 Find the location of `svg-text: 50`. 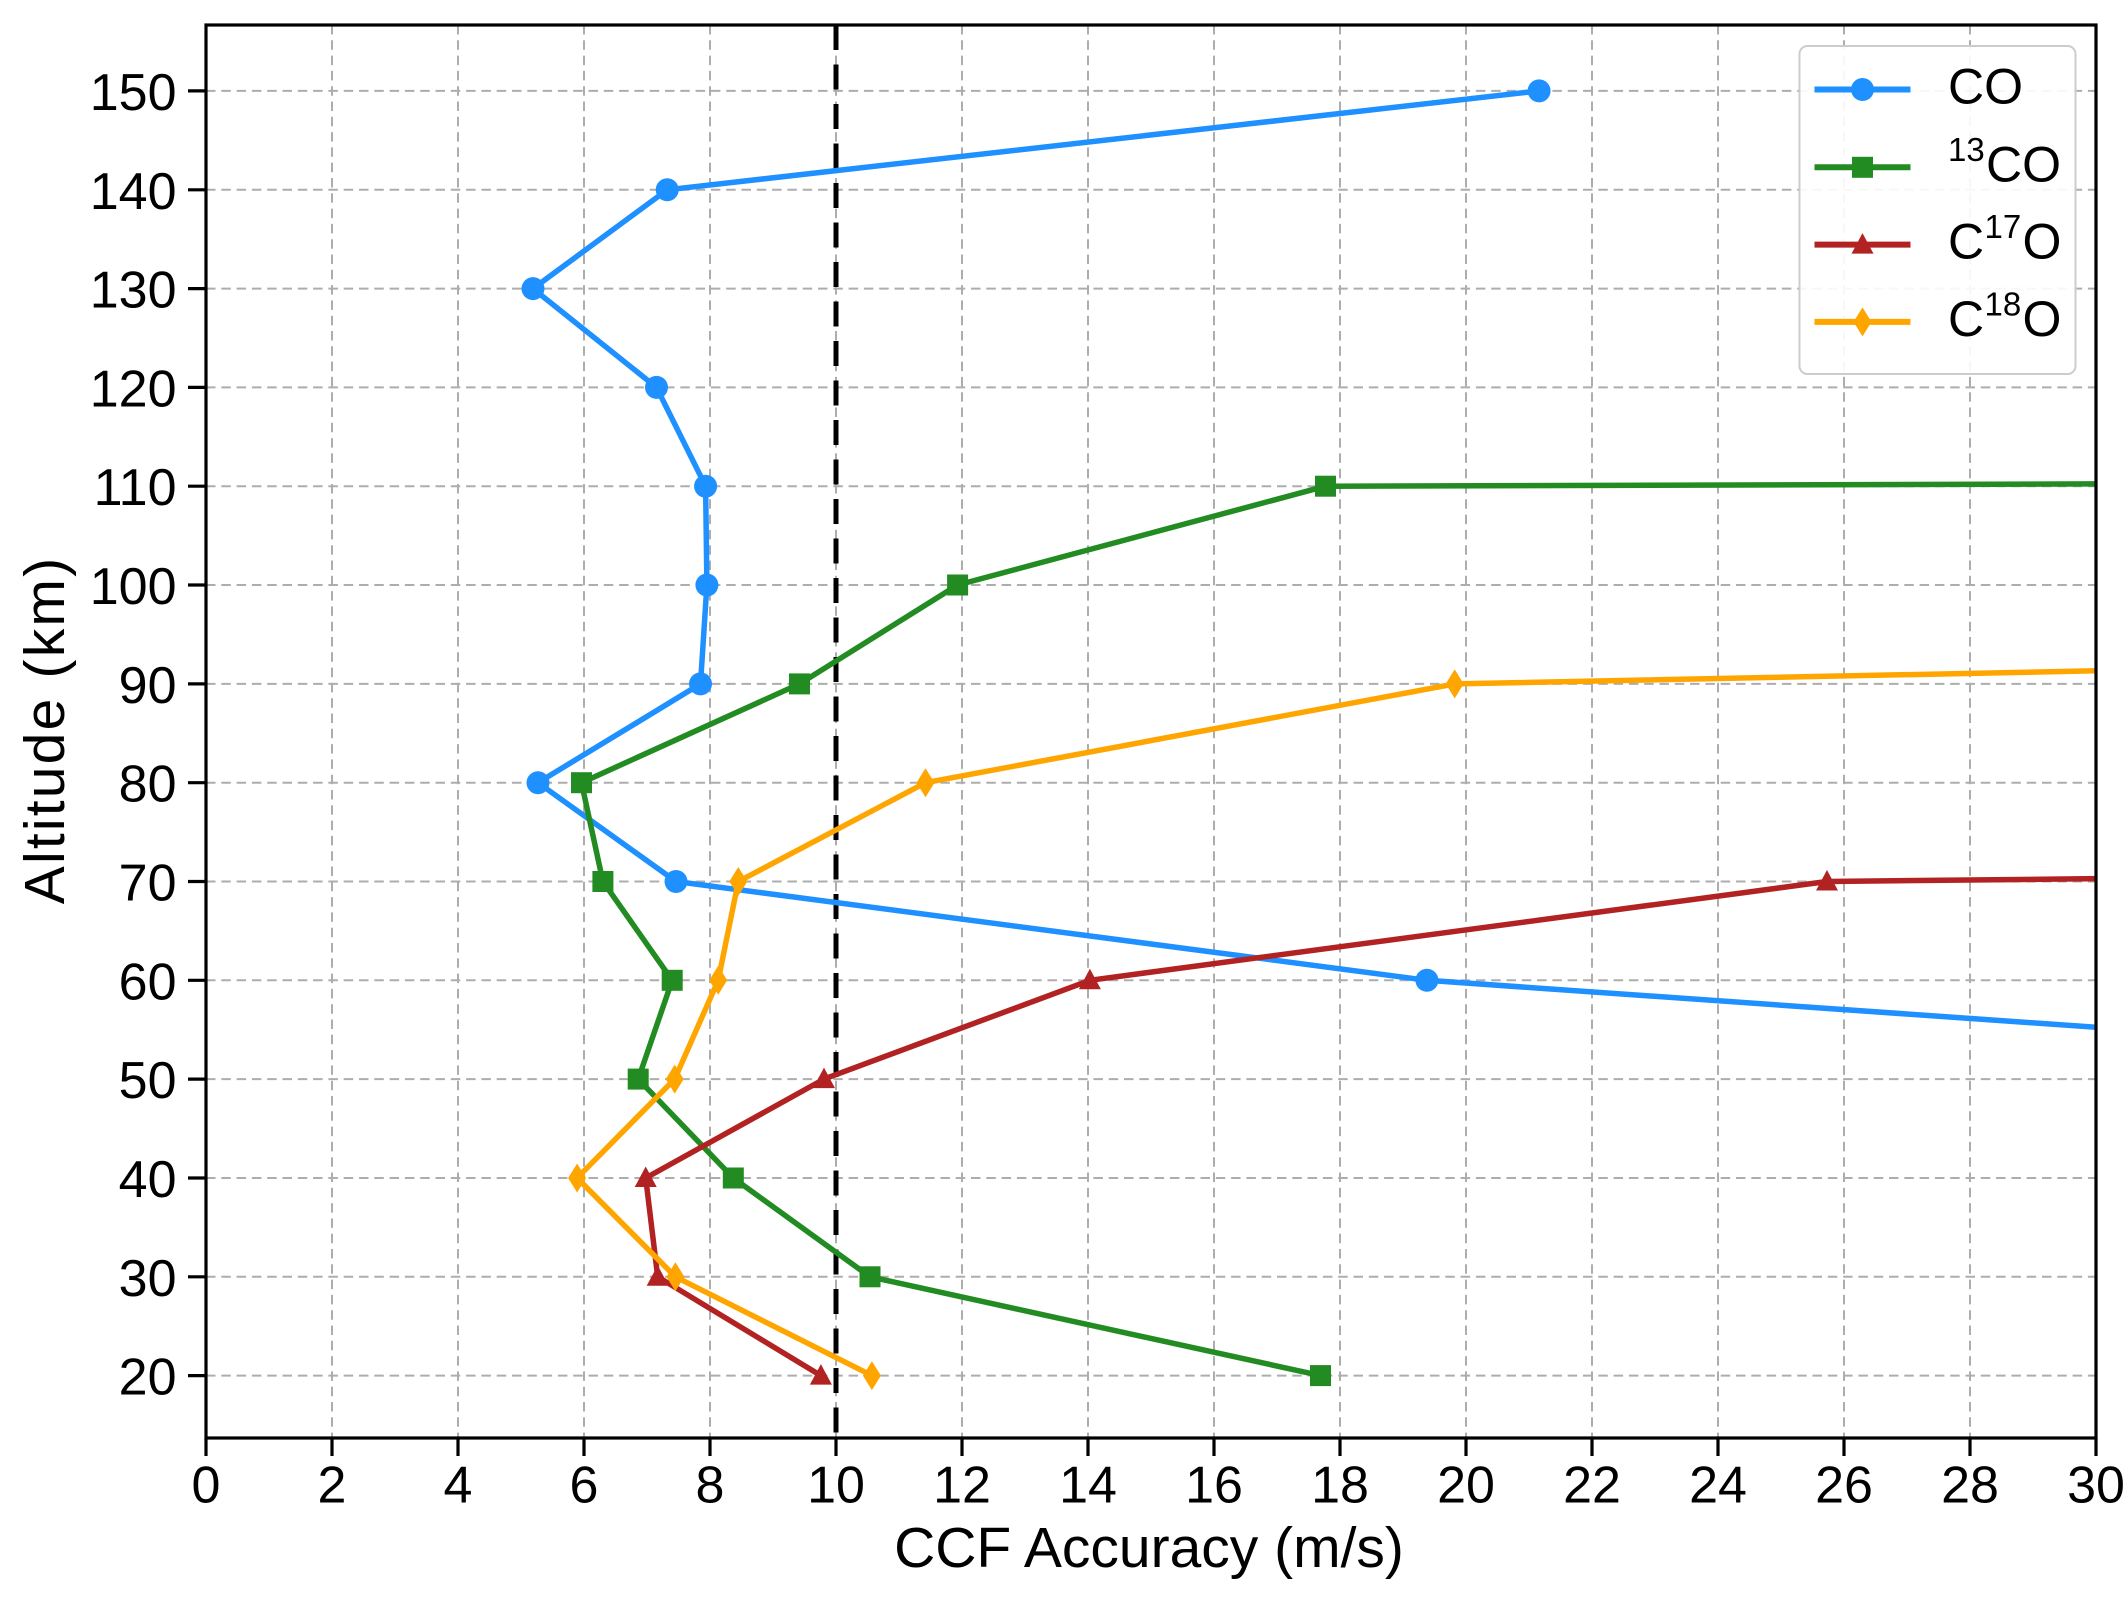

svg-text: 50 is located at coordinates (148, 1081).